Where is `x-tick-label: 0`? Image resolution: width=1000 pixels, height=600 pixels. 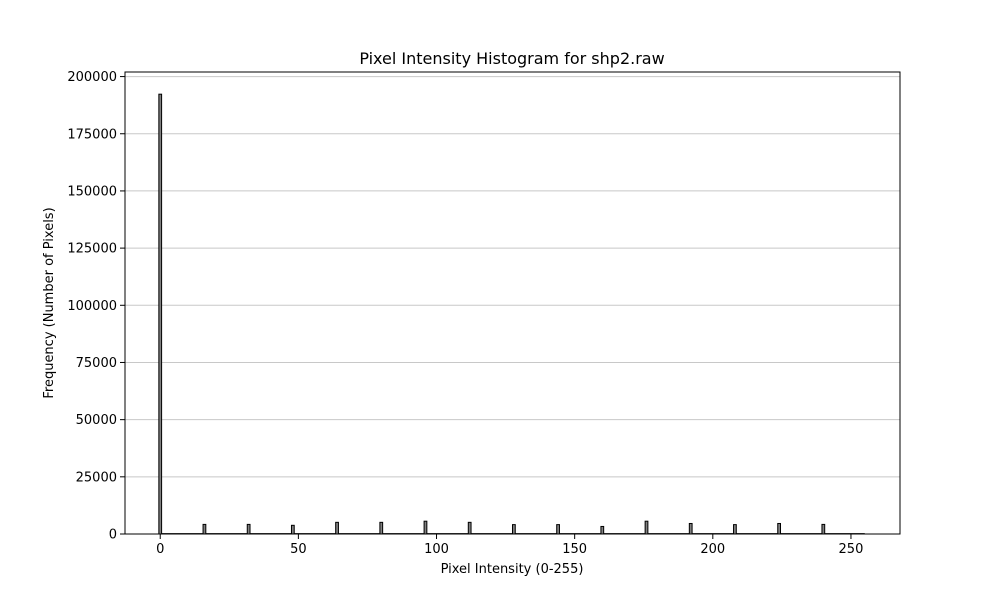
x-tick-label: 0 is located at coordinates (160, 549).